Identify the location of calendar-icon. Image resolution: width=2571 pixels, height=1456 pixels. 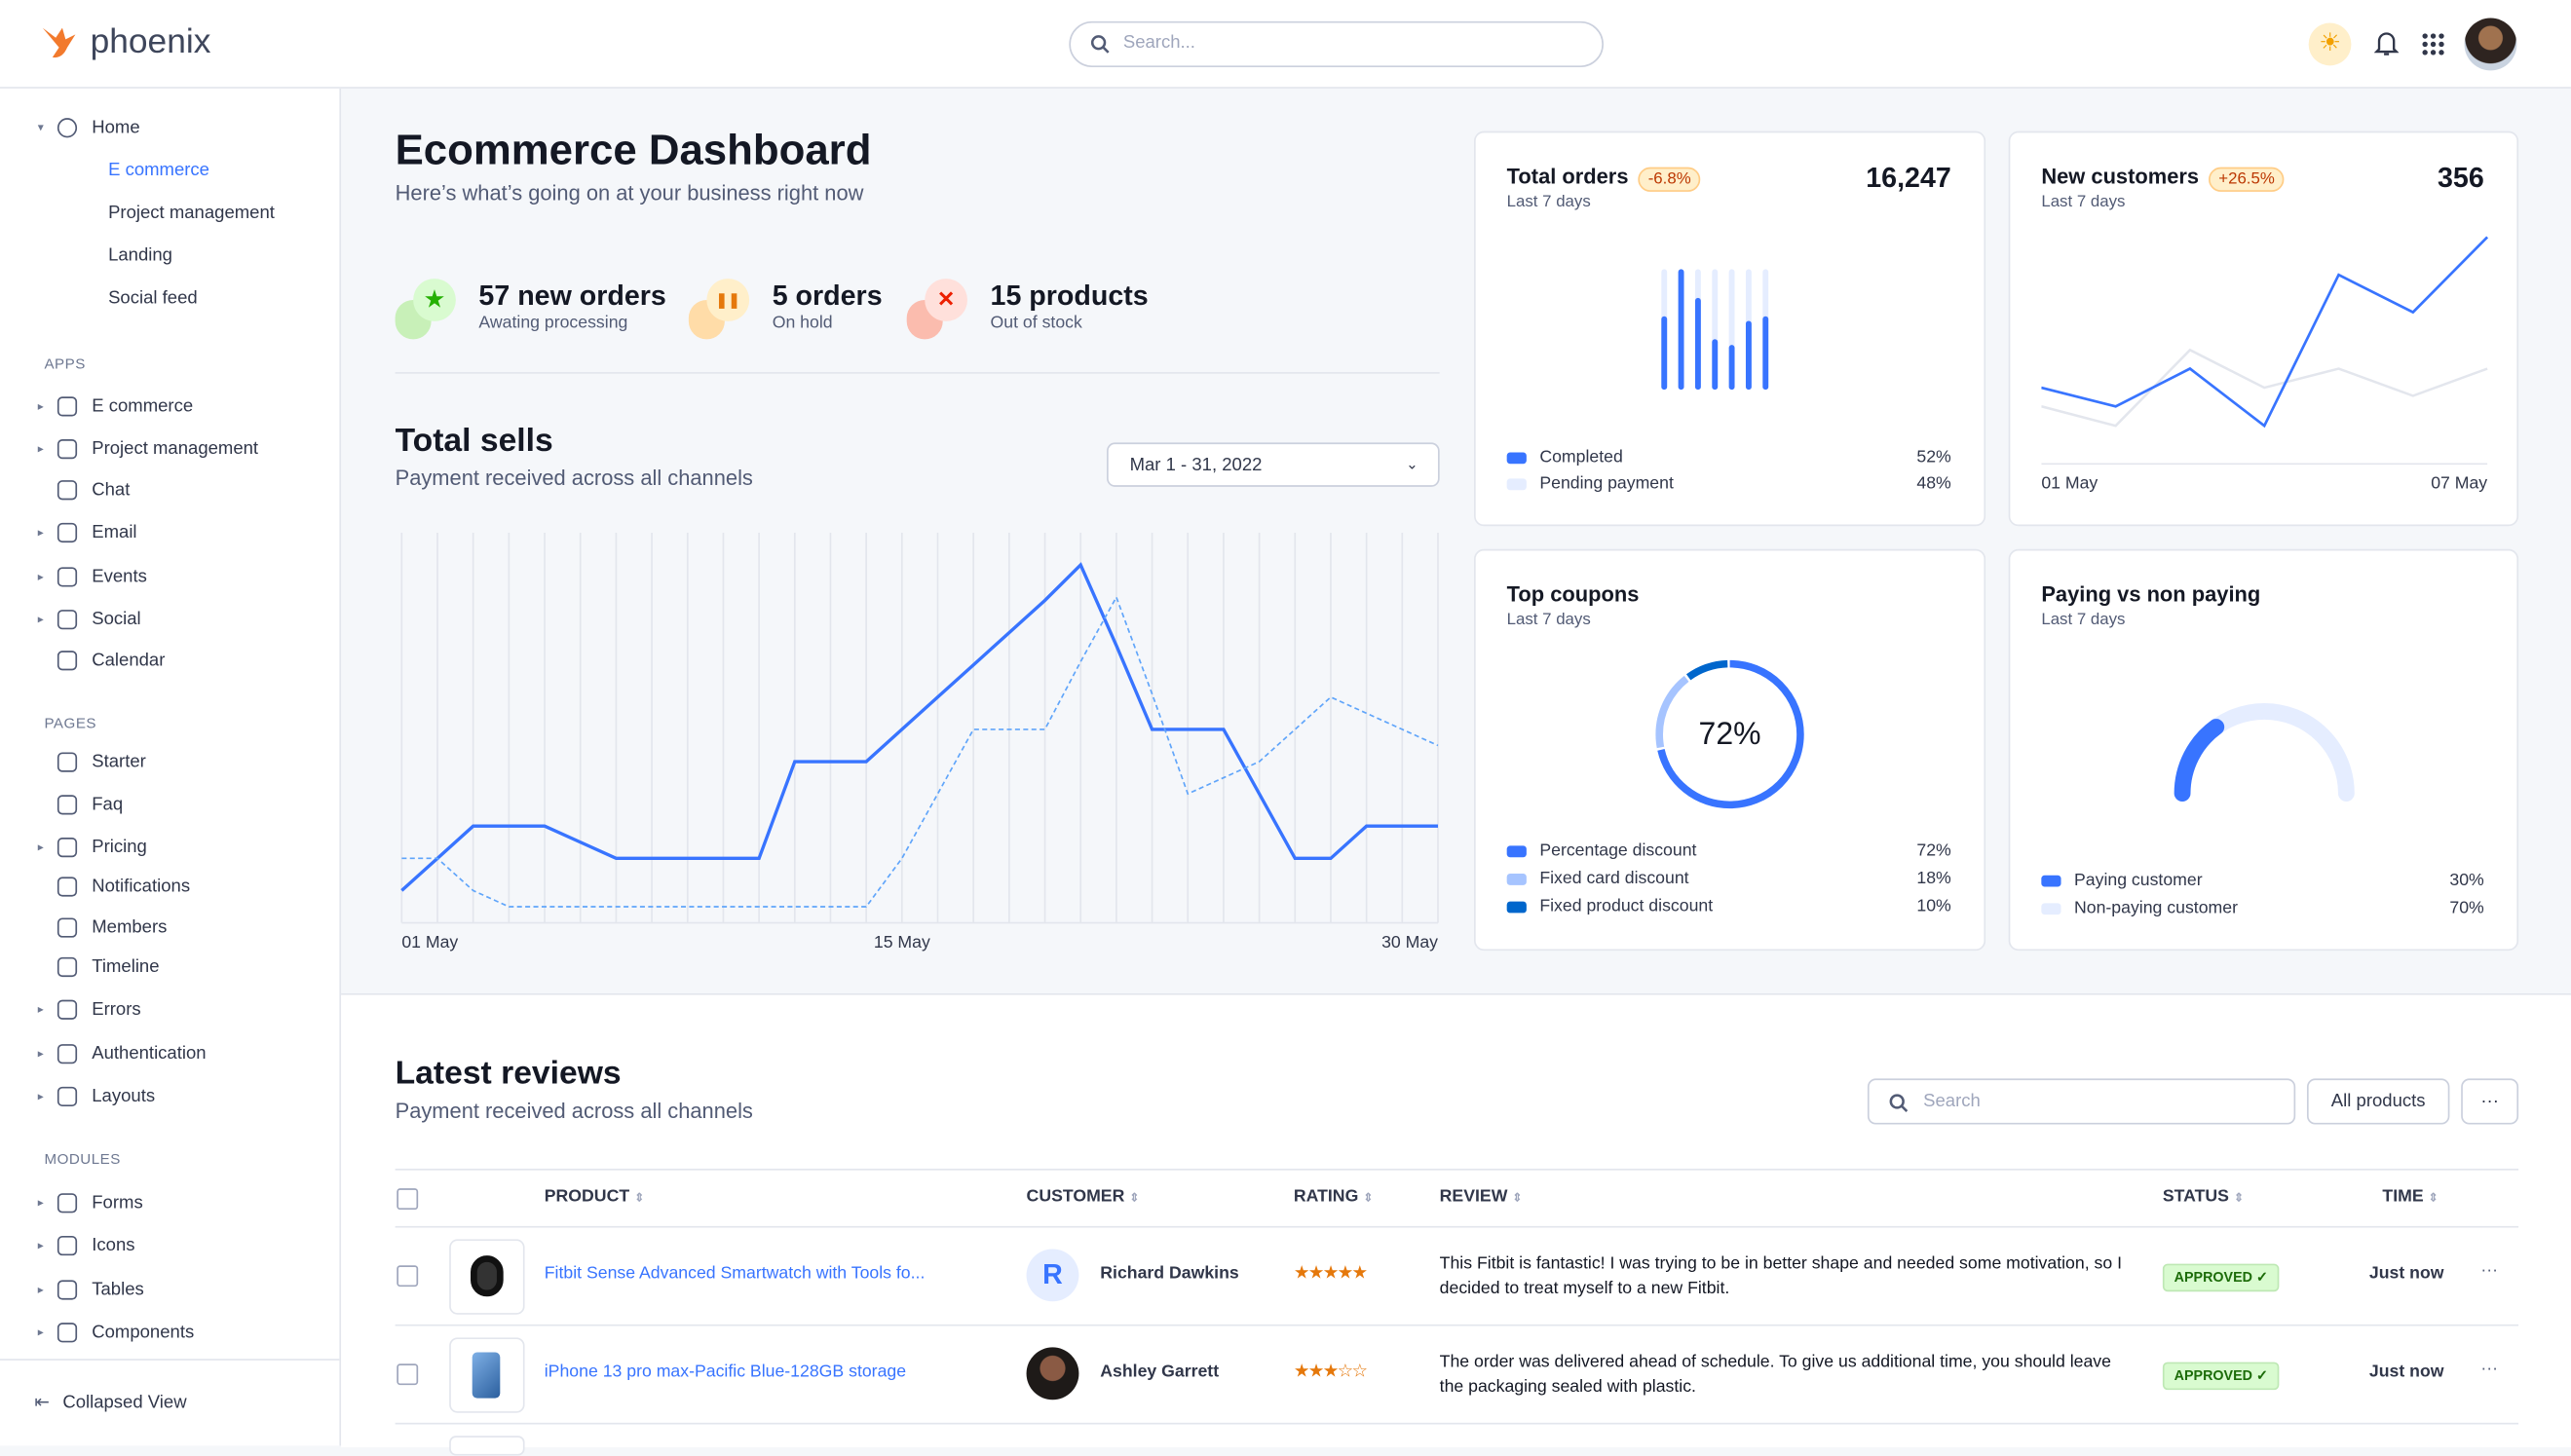
(67, 661).